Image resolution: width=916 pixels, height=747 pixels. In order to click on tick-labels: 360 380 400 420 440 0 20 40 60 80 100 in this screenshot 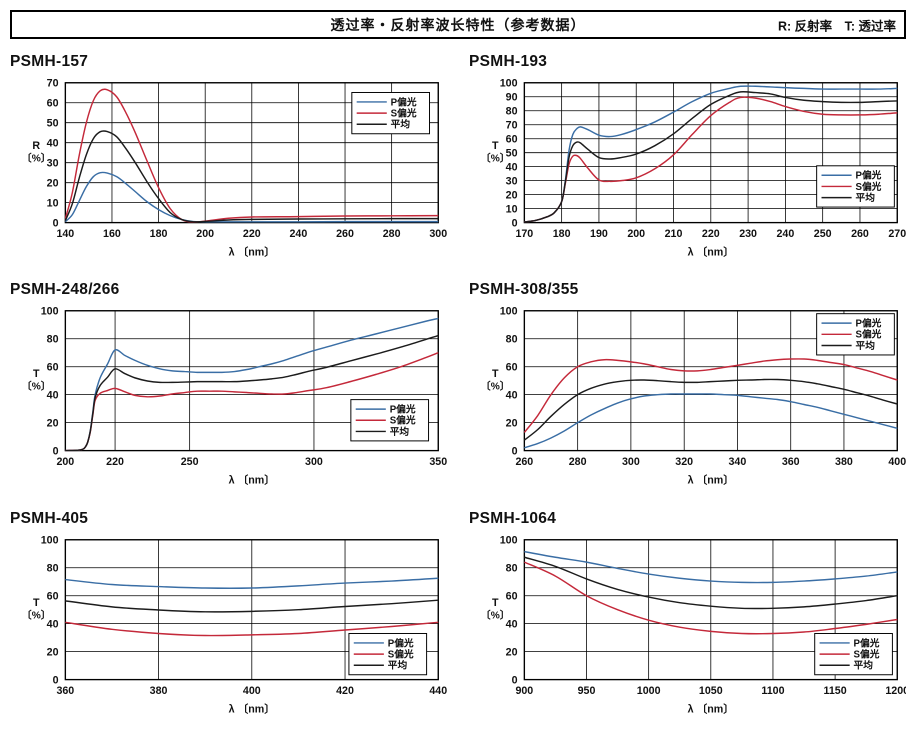, I will do `click(244, 615)`.